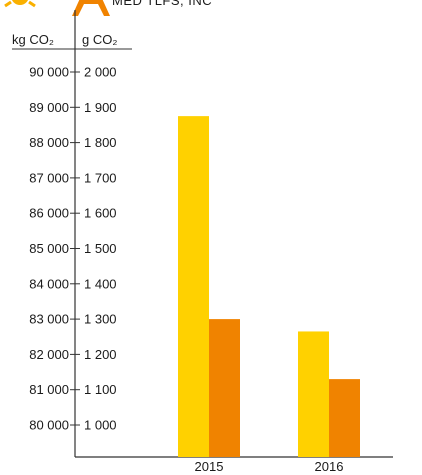 The width and height of the screenshot is (422, 475). Describe the element at coordinates (49, 177) in the screenshot. I see `left-tick-label: 87 000` at that location.